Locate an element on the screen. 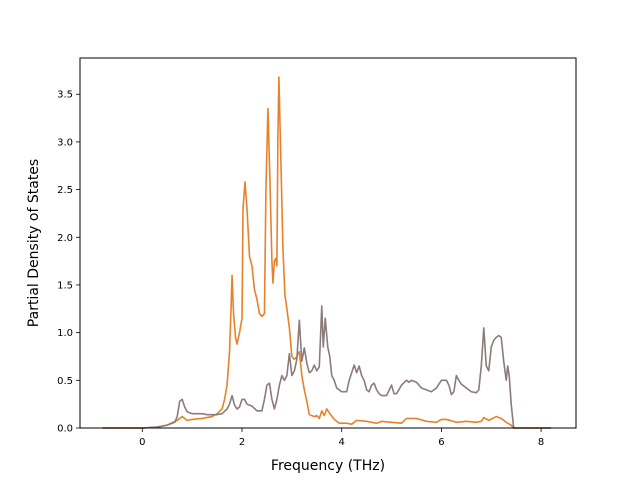 The image size is (640, 480). y-tick-label: 0.5 is located at coordinates (65, 381).